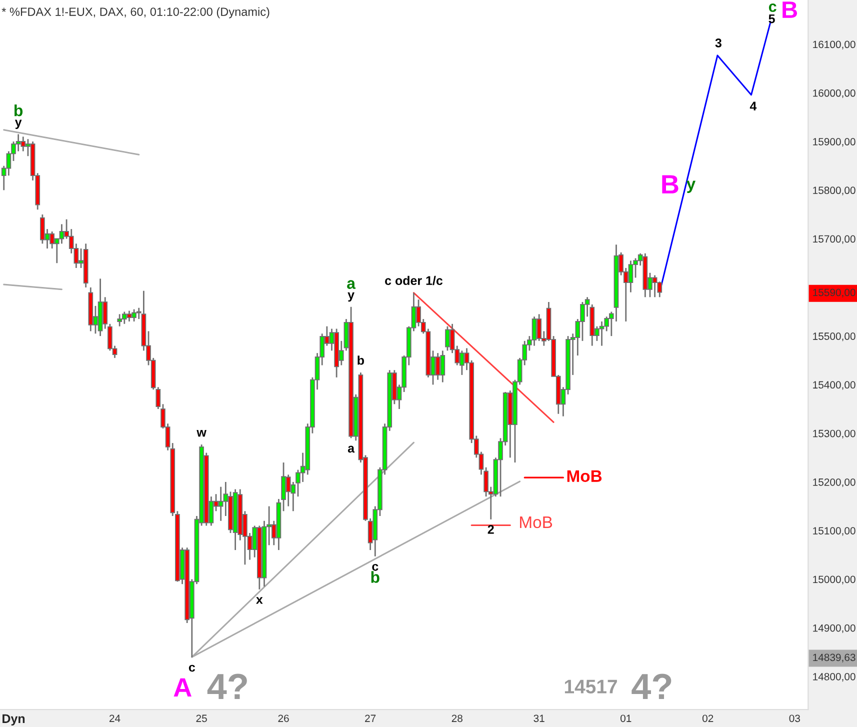 This screenshot has width=857, height=727. Describe the element at coordinates (718, 43) in the screenshot. I see `annotation: 3` at that location.